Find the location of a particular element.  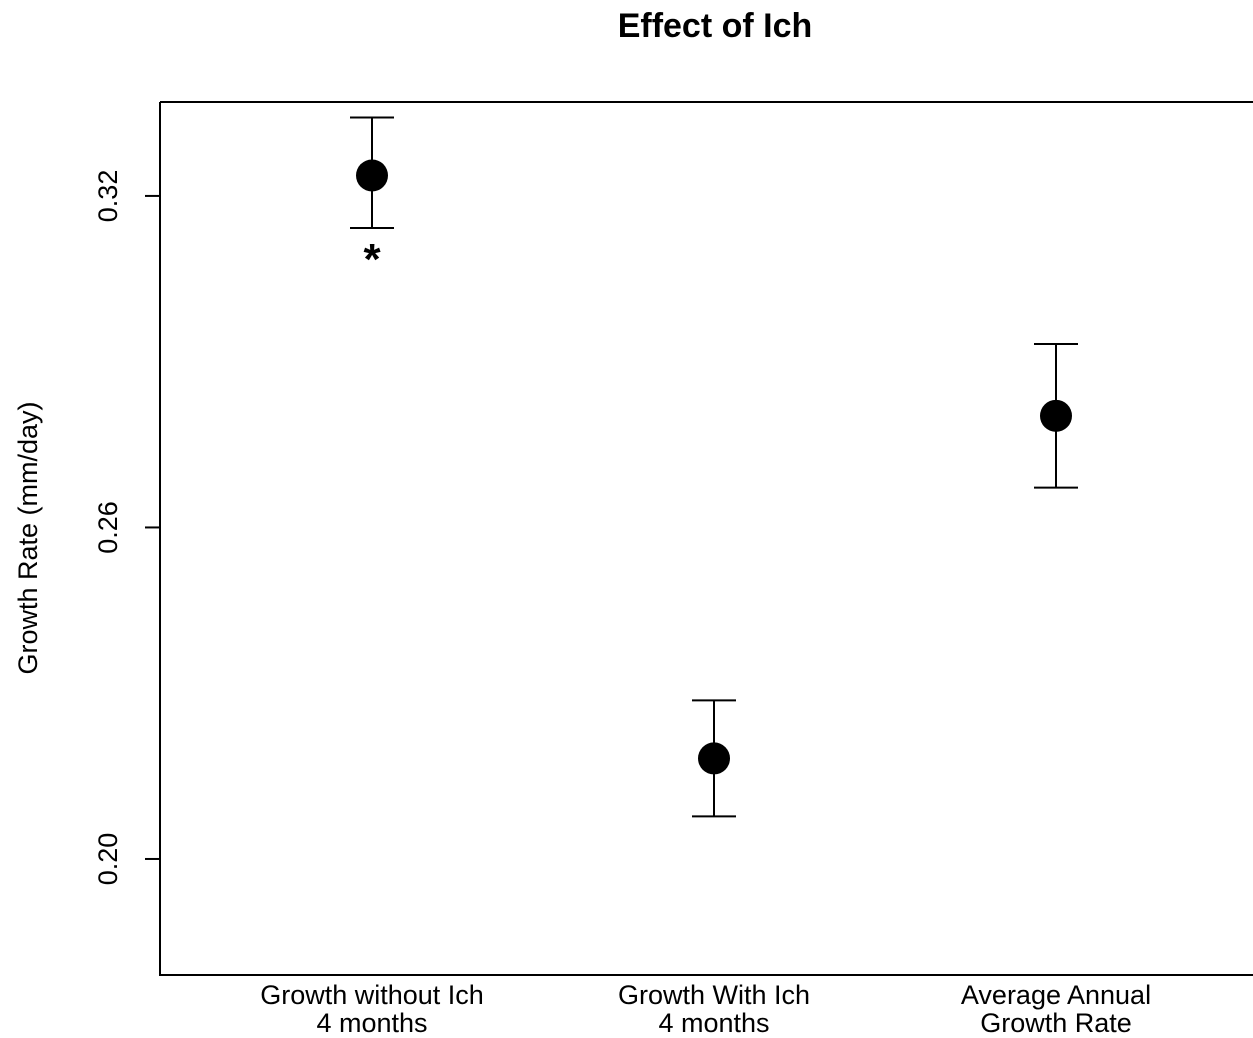

y-tick-label-1: 0.26 is located at coordinates (108, 527).